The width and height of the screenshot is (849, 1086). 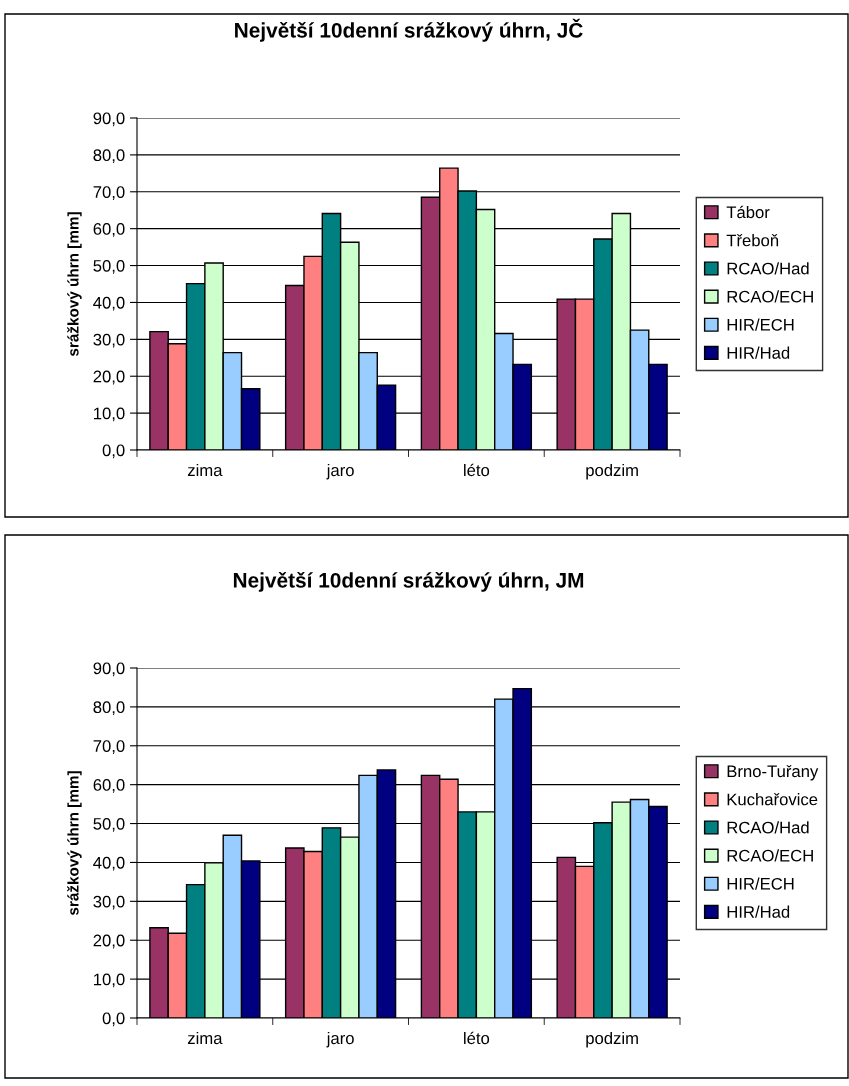 What do you see at coordinates (409, 30) in the screenshot?
I see `chart-title: Největší 10denní srážkový úhrn, JČ` at bounding box center [409, 30].